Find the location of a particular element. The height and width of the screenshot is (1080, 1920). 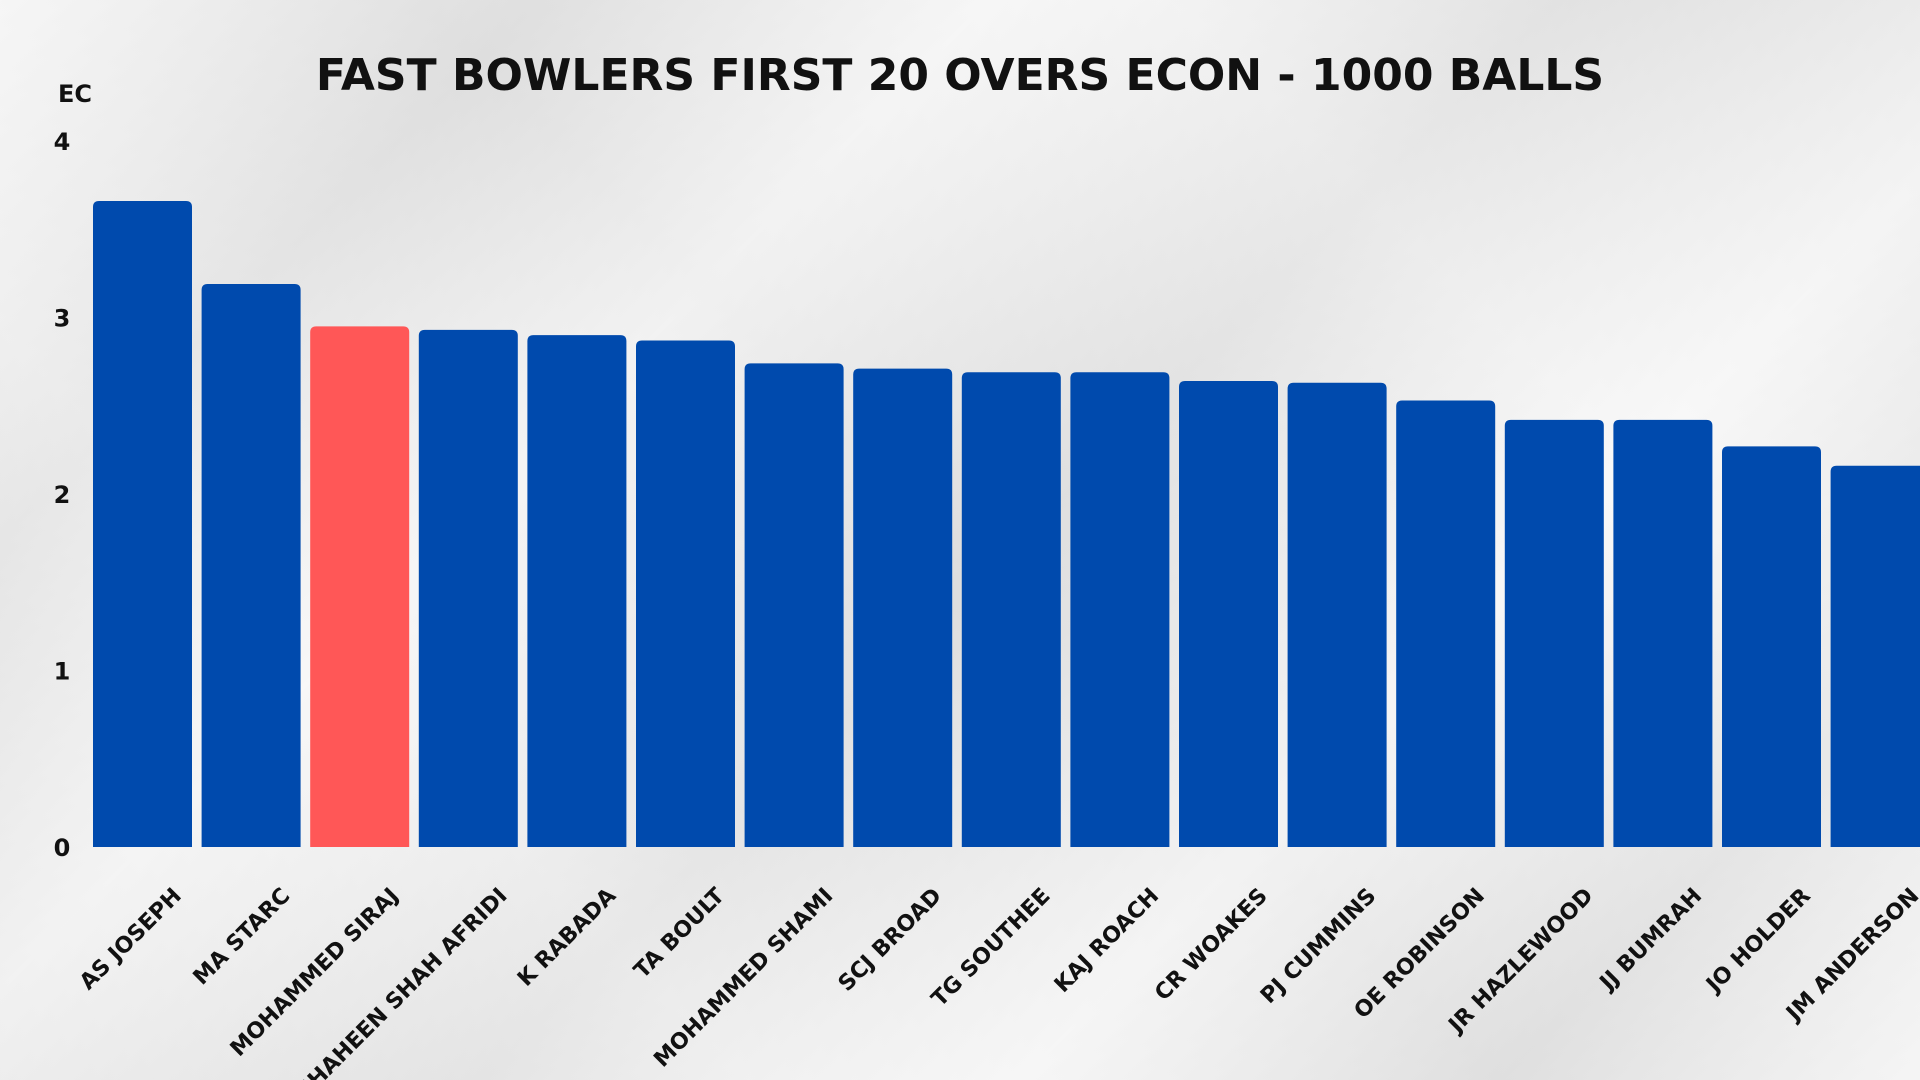

bar-mohammed-shami is located at coordinates (794, 605).